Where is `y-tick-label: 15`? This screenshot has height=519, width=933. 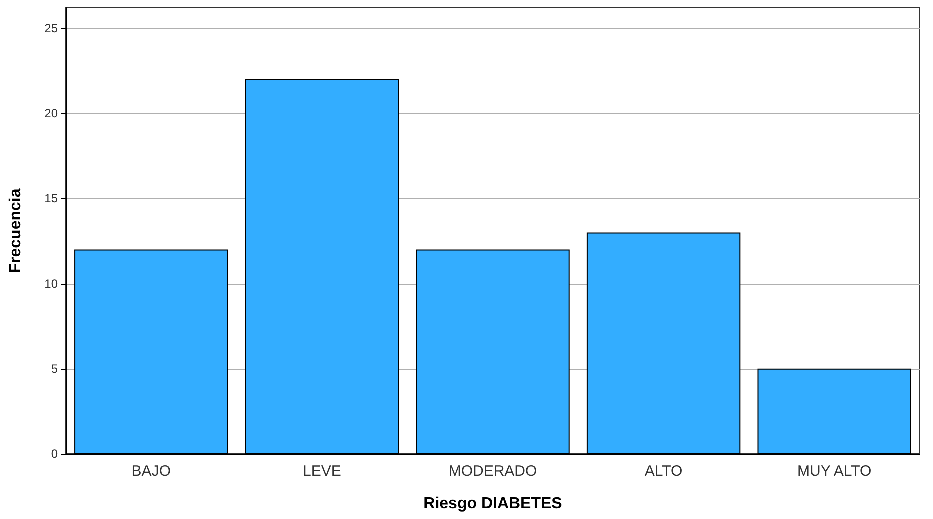 y-tick-label: 15 is located at coordinates (51, 199).